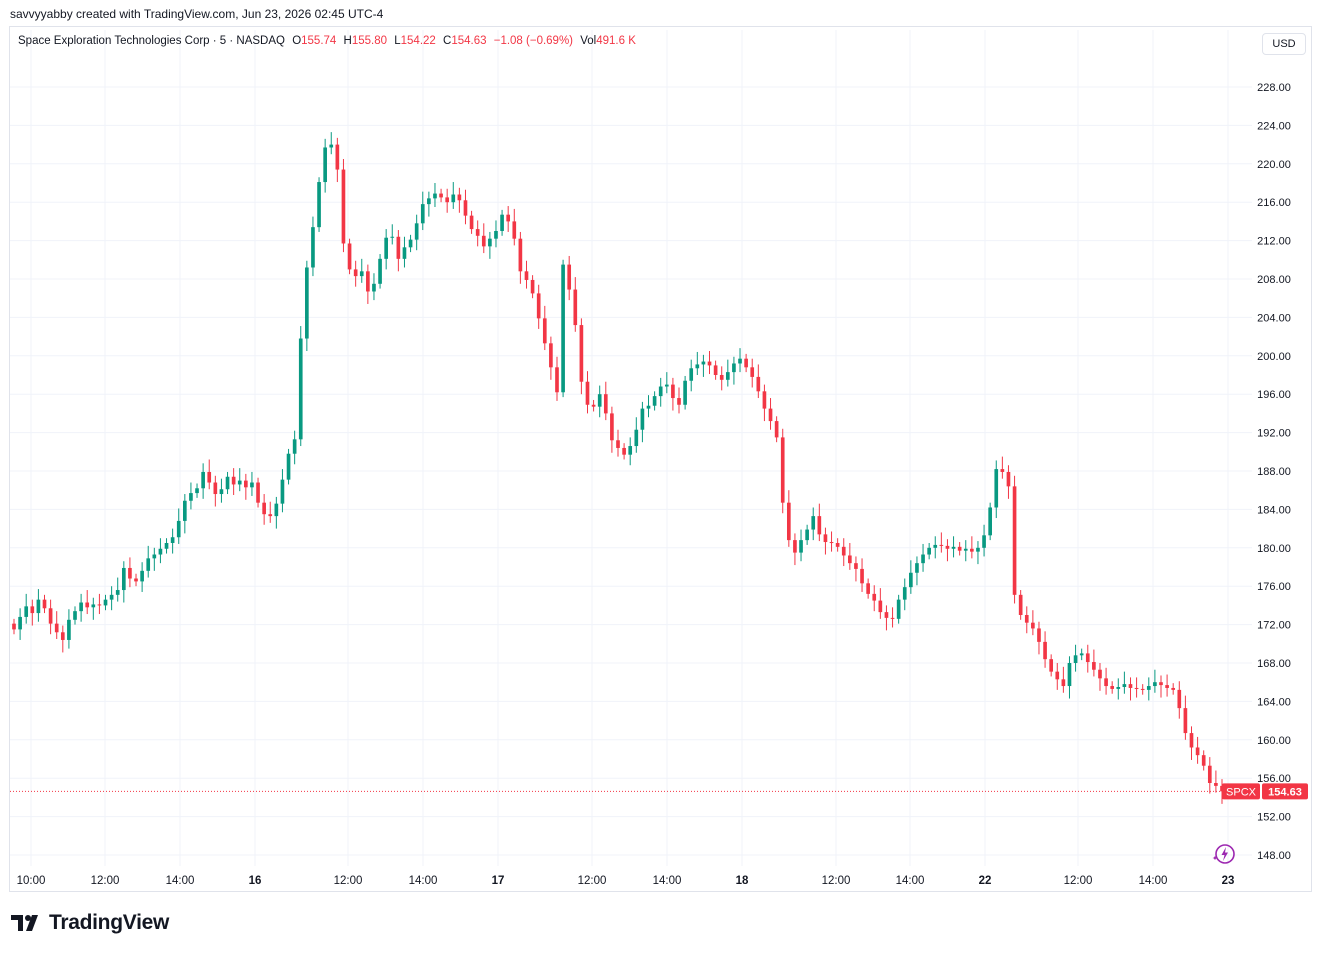 This screenshot has height=954, width=1322. What do you see at coordinates (1284, 44) in the screenshot?
I see `currency-button: USD` at bounding box center [1284, 44].